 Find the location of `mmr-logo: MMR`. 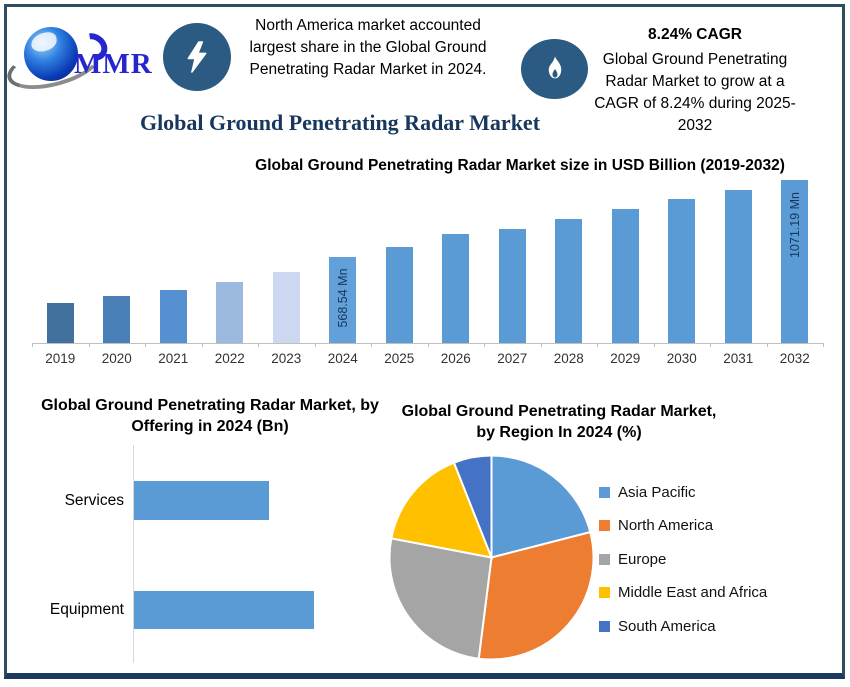

mmr-logo: MMR is located at coordinates (82, 52).